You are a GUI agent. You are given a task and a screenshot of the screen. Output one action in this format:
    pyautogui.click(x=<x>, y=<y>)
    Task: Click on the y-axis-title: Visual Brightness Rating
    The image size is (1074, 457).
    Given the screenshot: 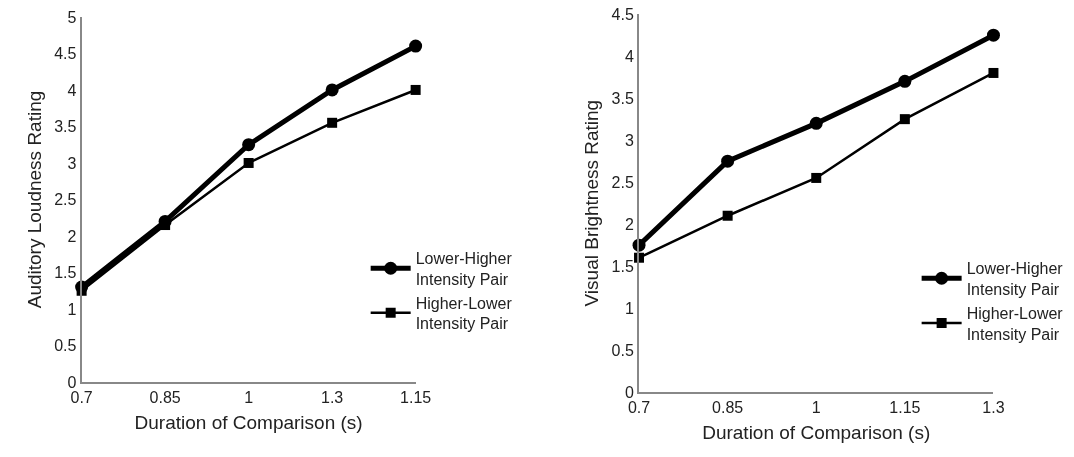 What is the action you would take?
    pyautogui.click(x=591, y=203)
    